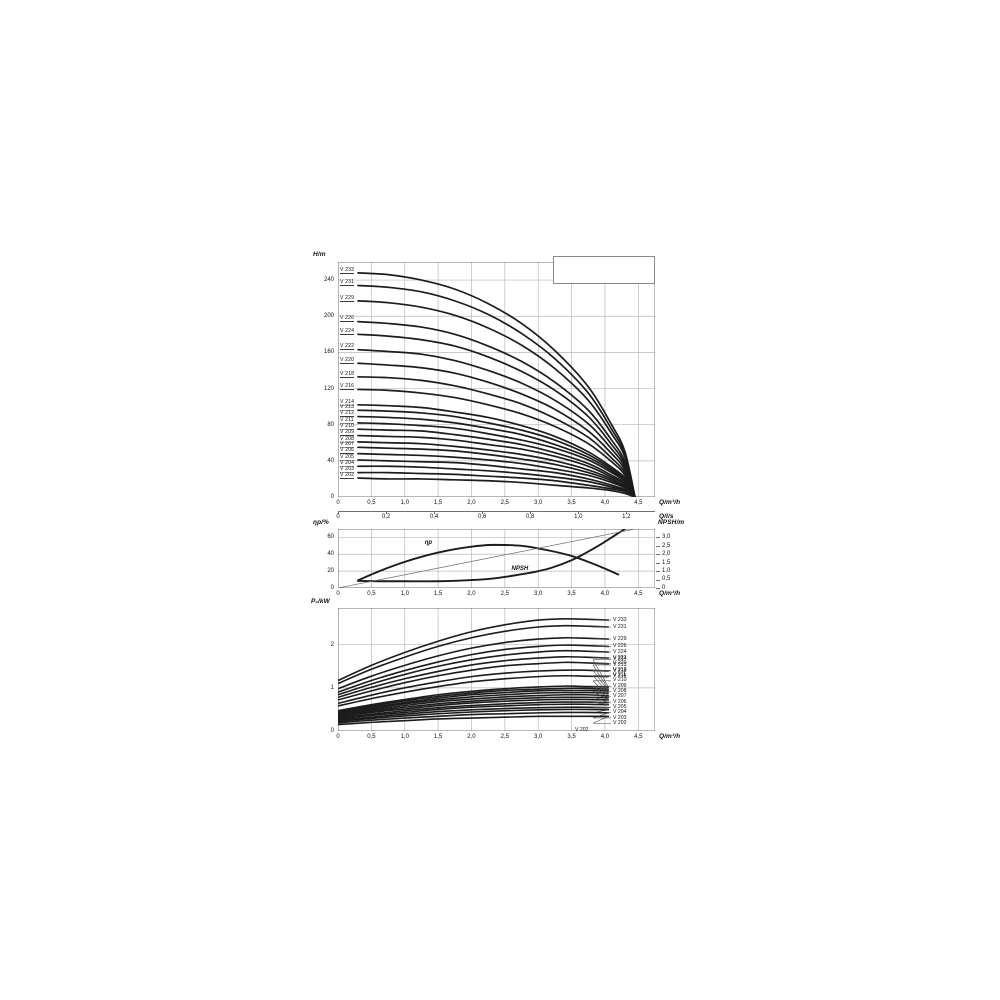 Image resolution: width=1000 pixels, height=1000 pixels. I want to click on x-tick-head: 2,5, so click(504, 503).